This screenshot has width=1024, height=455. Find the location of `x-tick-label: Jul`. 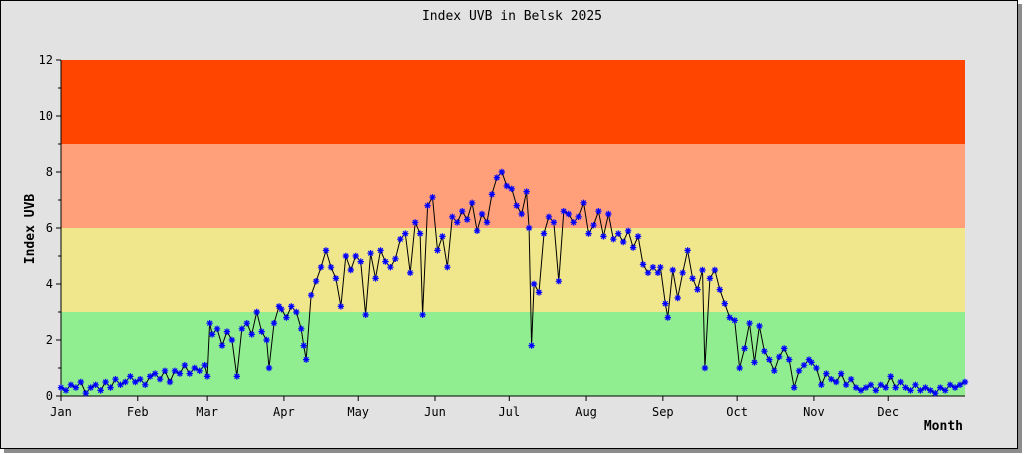

x-tick-label: Jul is located at coordinates (509, 412).